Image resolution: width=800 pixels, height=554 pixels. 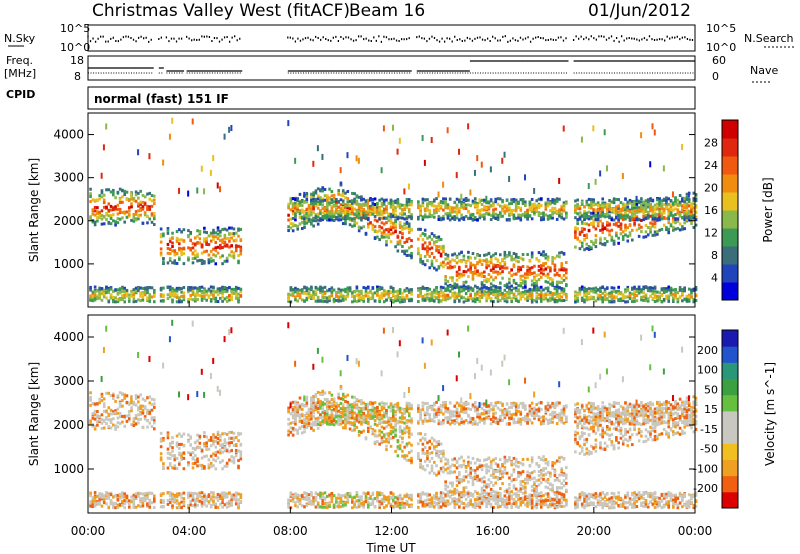 I want to click on velocity-colorbar: -200 -100 -50 -15 15 50 100 200, so click(x=716, y=419).